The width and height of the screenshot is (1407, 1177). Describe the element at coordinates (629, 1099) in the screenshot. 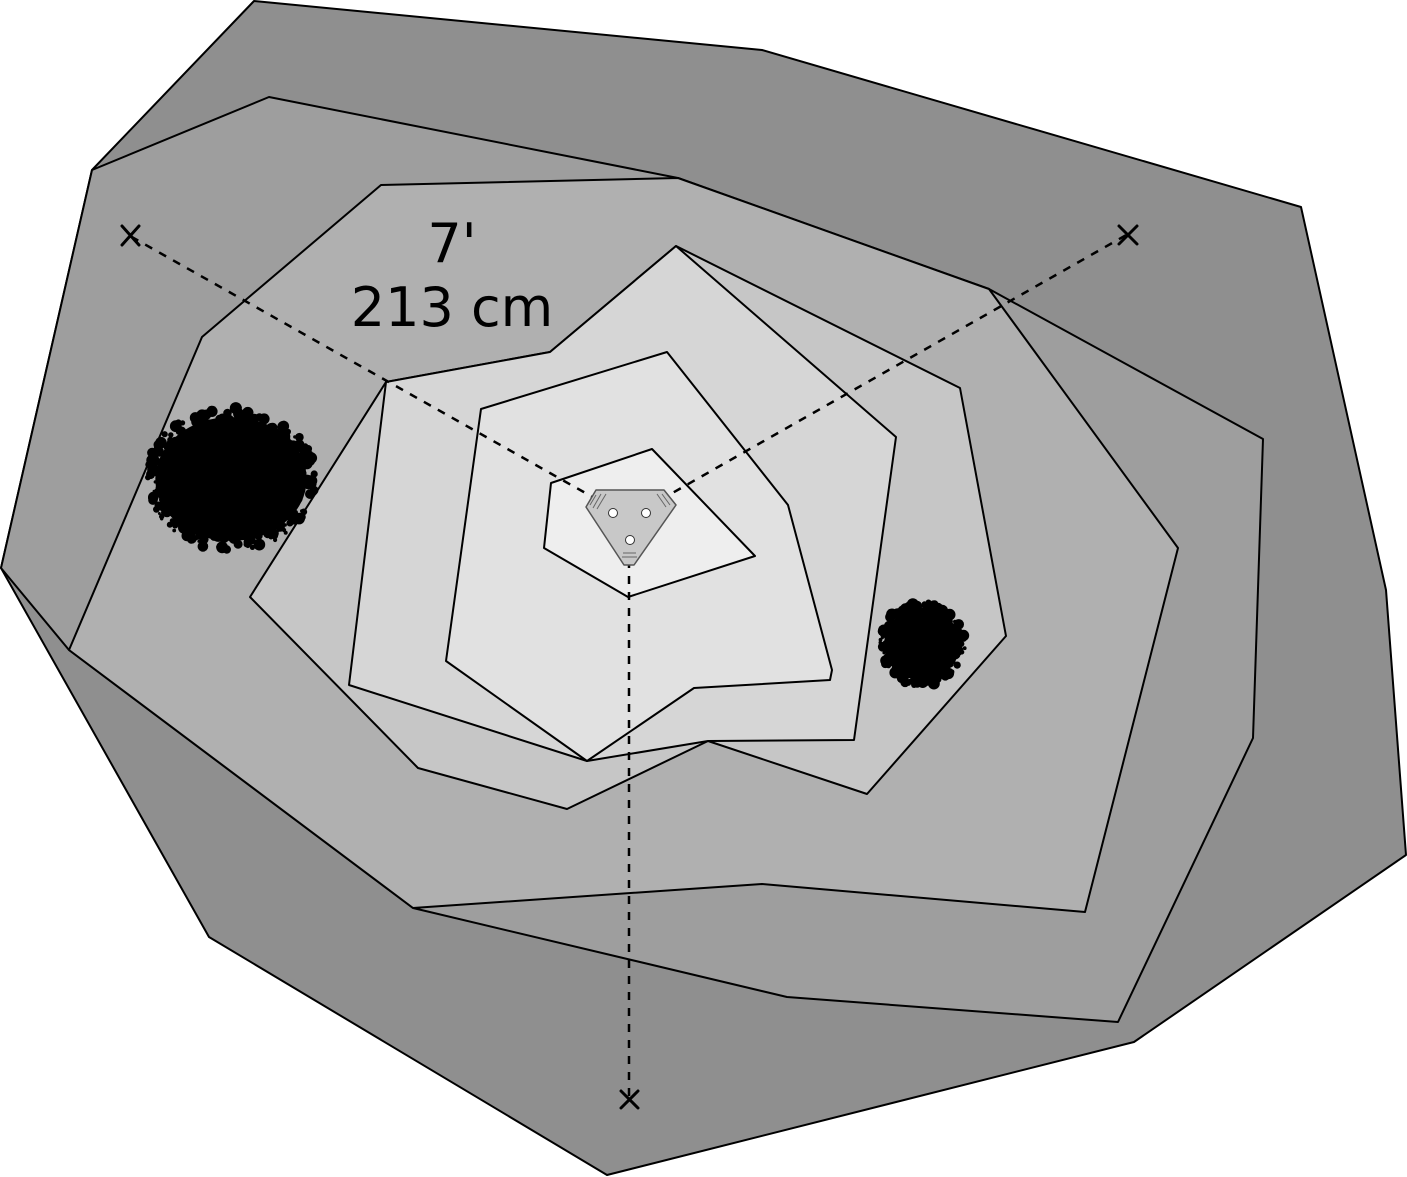

I see `stake-marker-south-icon` at that location.